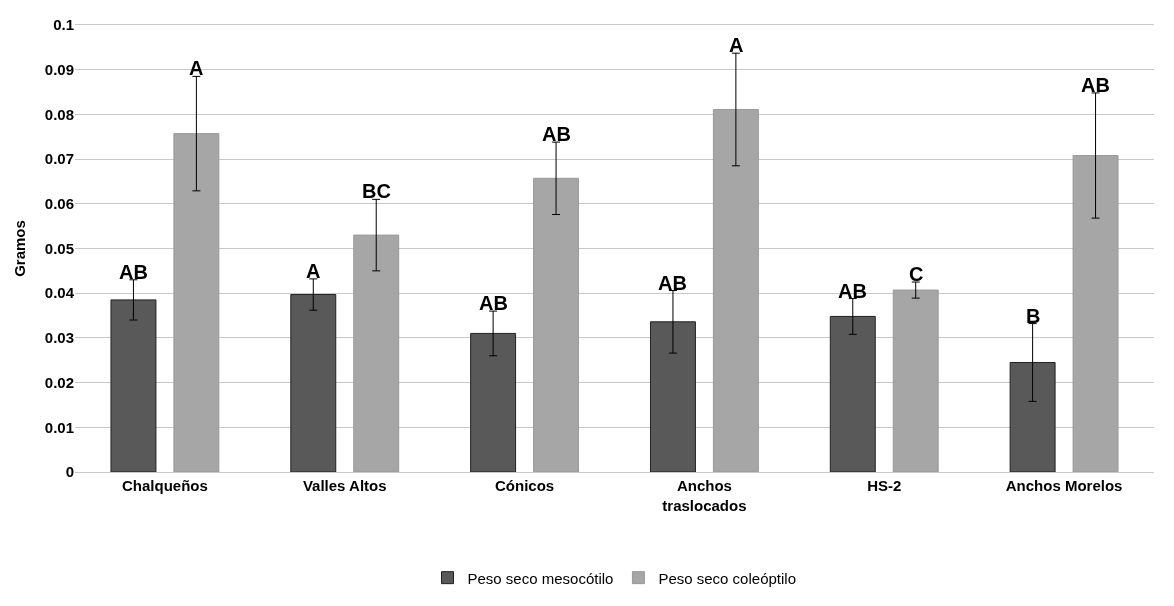 The height and width of the screenshot is (606, 1174). I want to click on data-label: C, so click(916, 274).